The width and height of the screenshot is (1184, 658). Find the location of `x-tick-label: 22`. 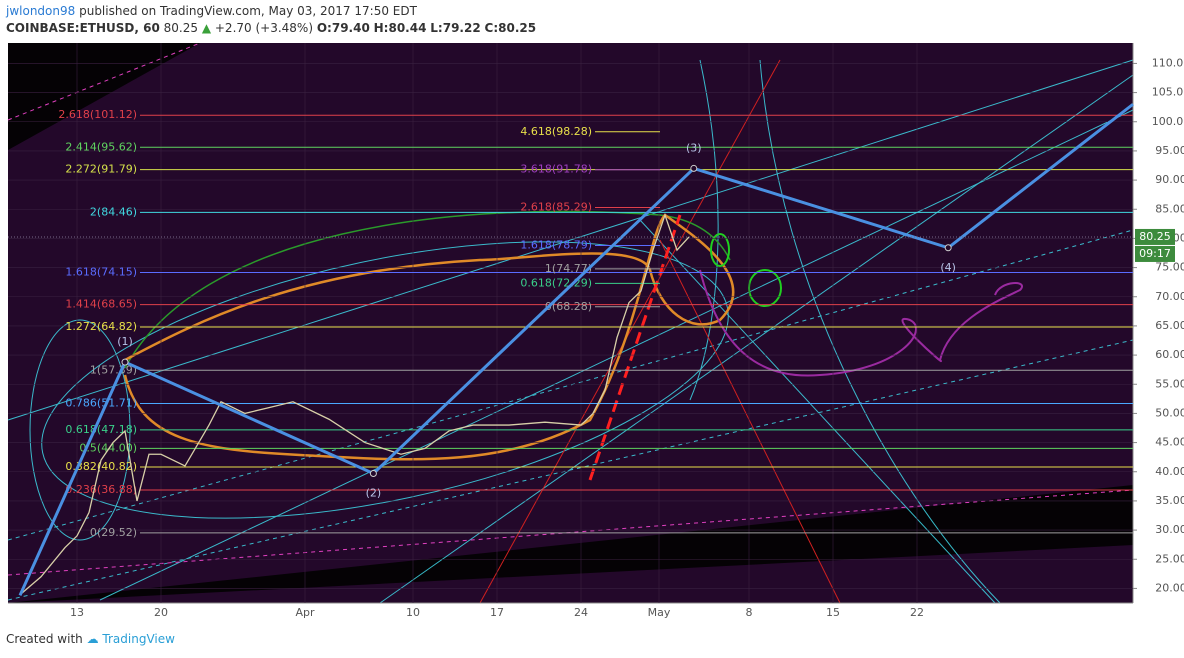

x-tick-label: 22 is located at coordinates (917, 612).